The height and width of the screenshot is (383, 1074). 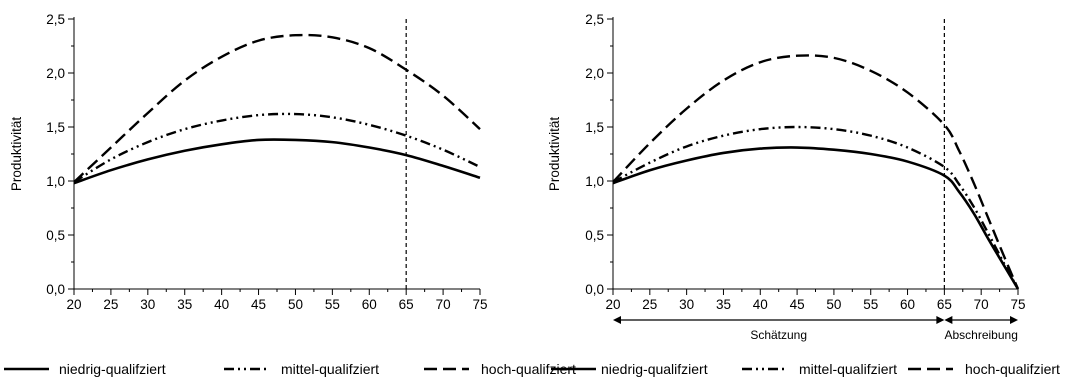 What do you see at coordinates (778, 335) in the screenshot?
I see `span-label: Schätzung` at bounding box center [778, 335].